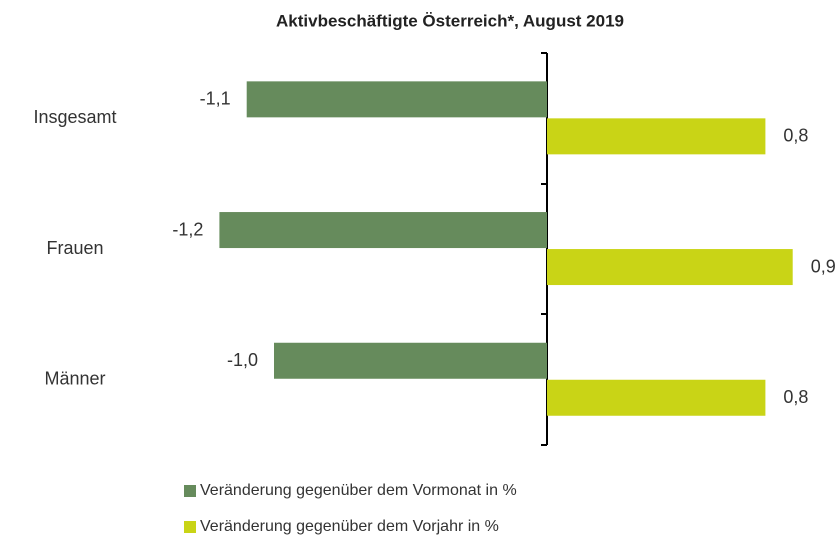 Image resolution: width=840 pixels, height=539 pixels. I want to click on legend-label: Veränderung gegenüber dem Vorjahr in %, so click(349, 526).